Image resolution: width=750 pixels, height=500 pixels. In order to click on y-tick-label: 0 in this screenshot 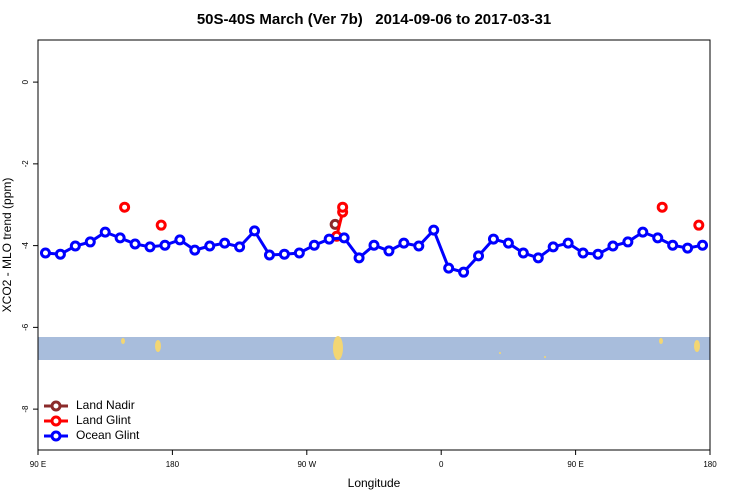, I will do `click(25, 81)`.